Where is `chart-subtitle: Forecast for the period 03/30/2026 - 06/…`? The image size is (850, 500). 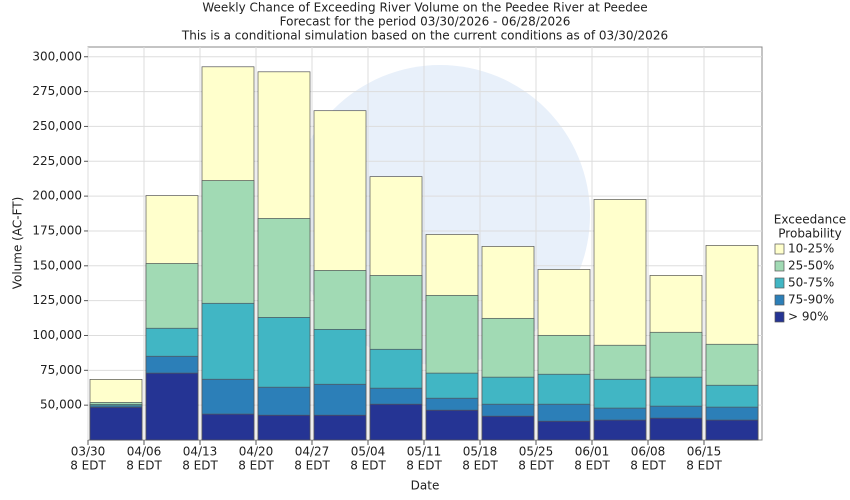
chart-subtitle: Forecast for the period 03/30/2026 - 06/… is located at coordinates (425, 22).